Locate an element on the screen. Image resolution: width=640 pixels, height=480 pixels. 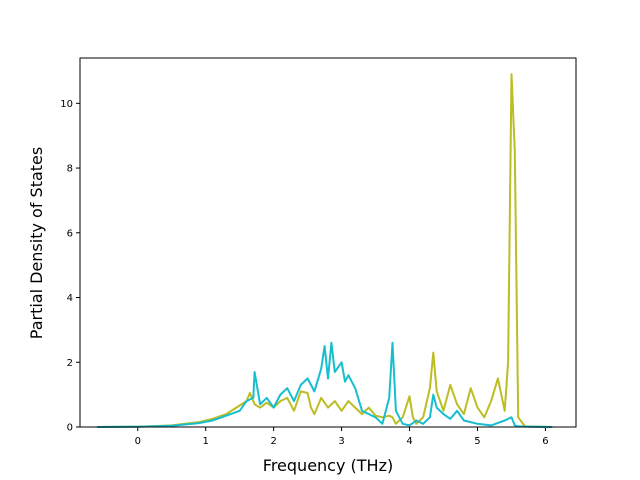
y-tick-label: 4 is located at coordinates (70, 298).